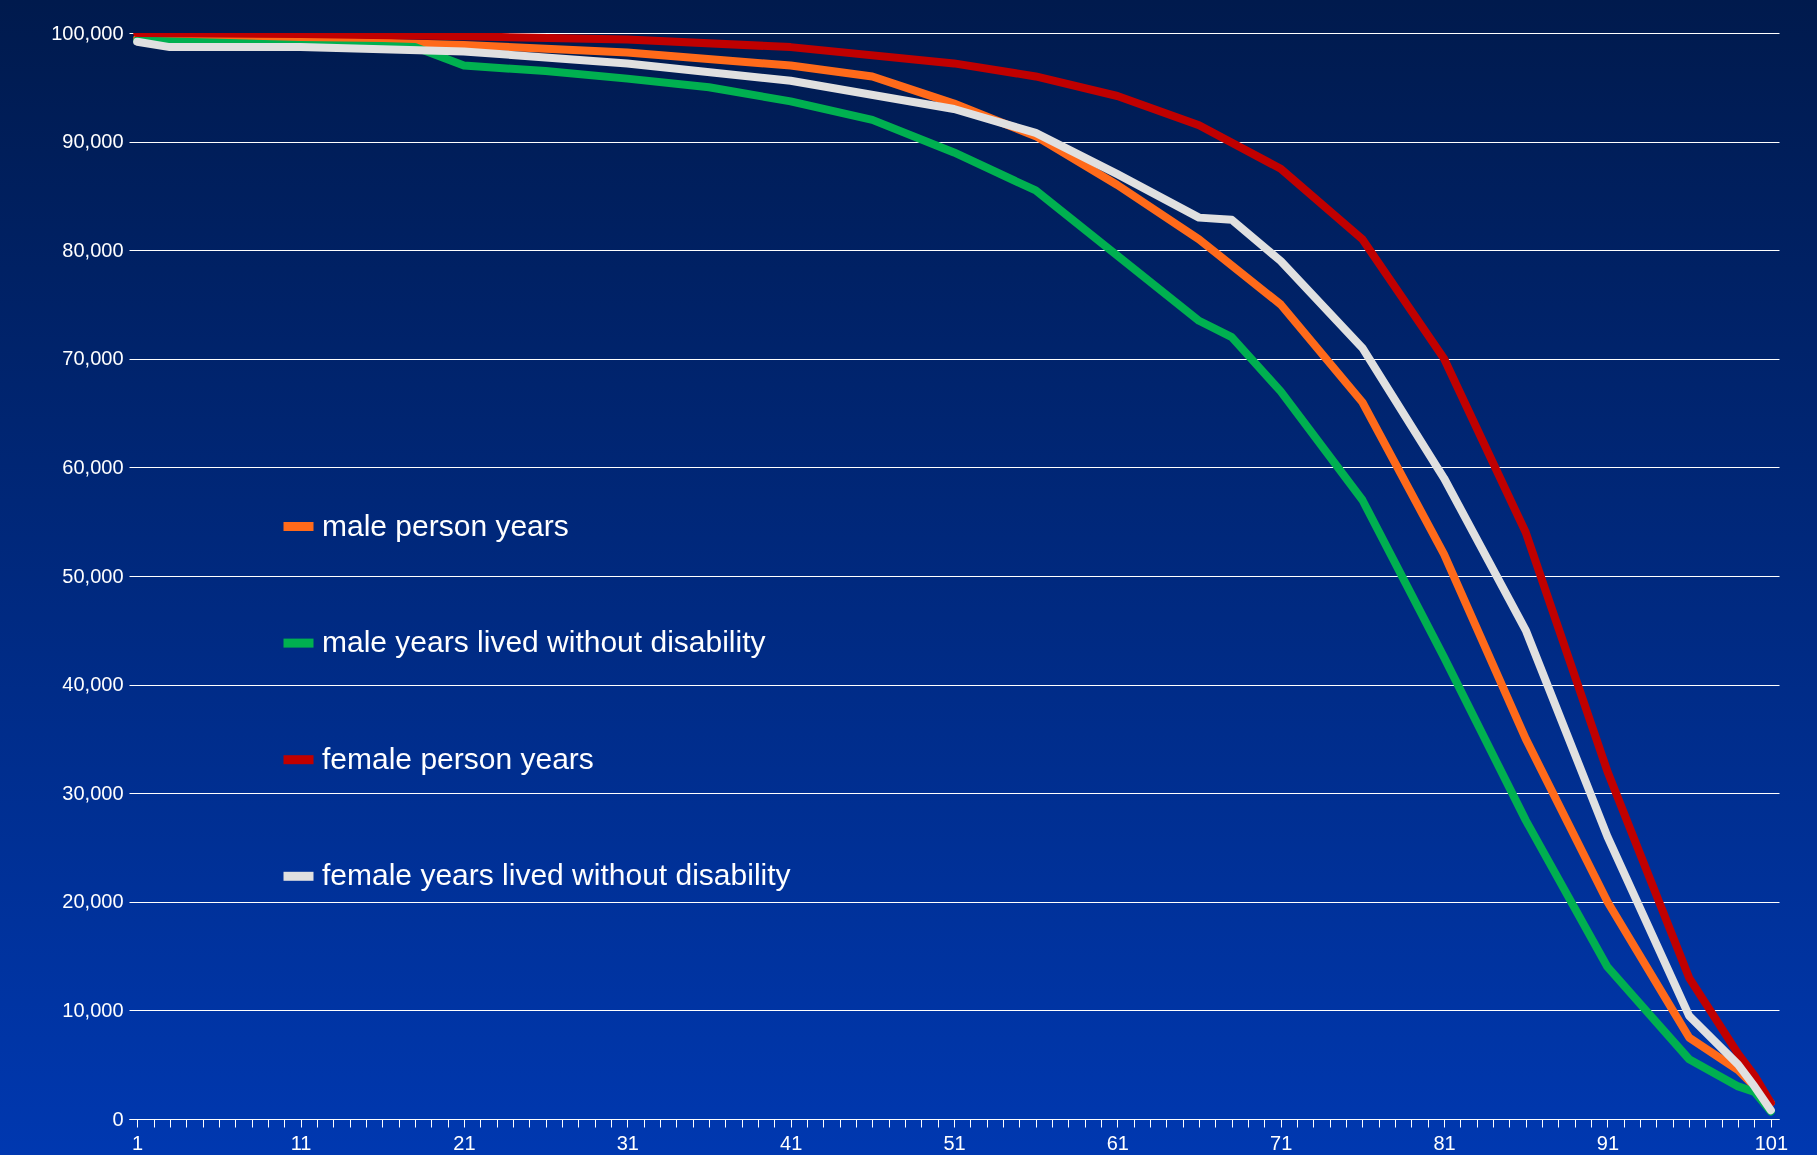 The height and width of the screenshot is (1155, 1817). Describe the element at coordinates (93, 141) in the screenshot. I see `y-tick-label: 90,000` at that location.